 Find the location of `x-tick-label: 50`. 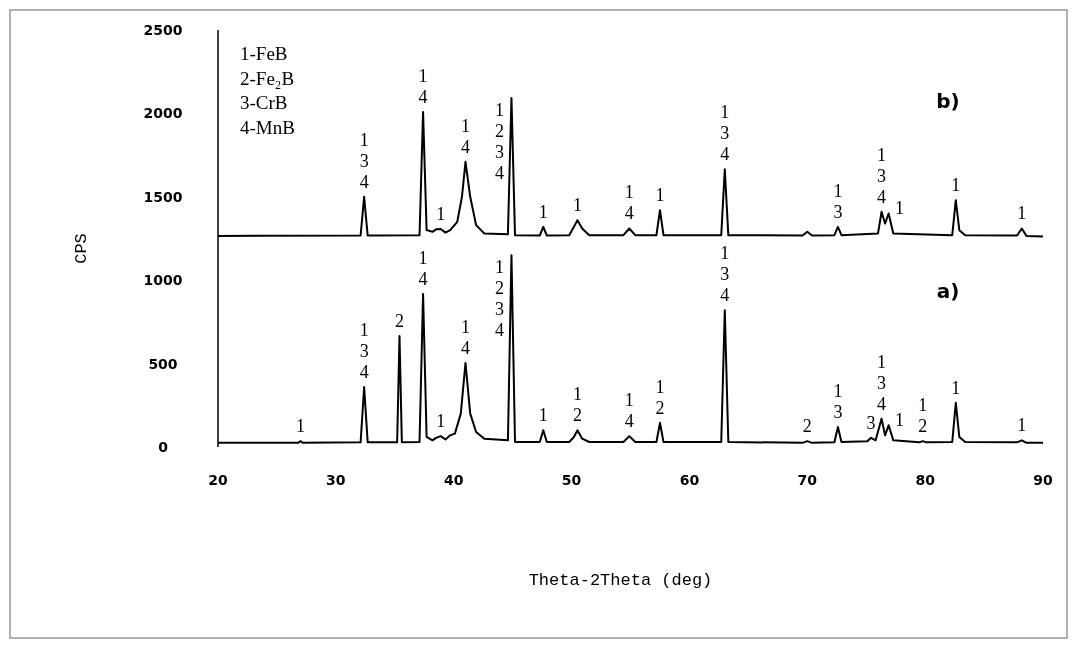

x-tick-label: 50 is located at coordinates (571, 480).